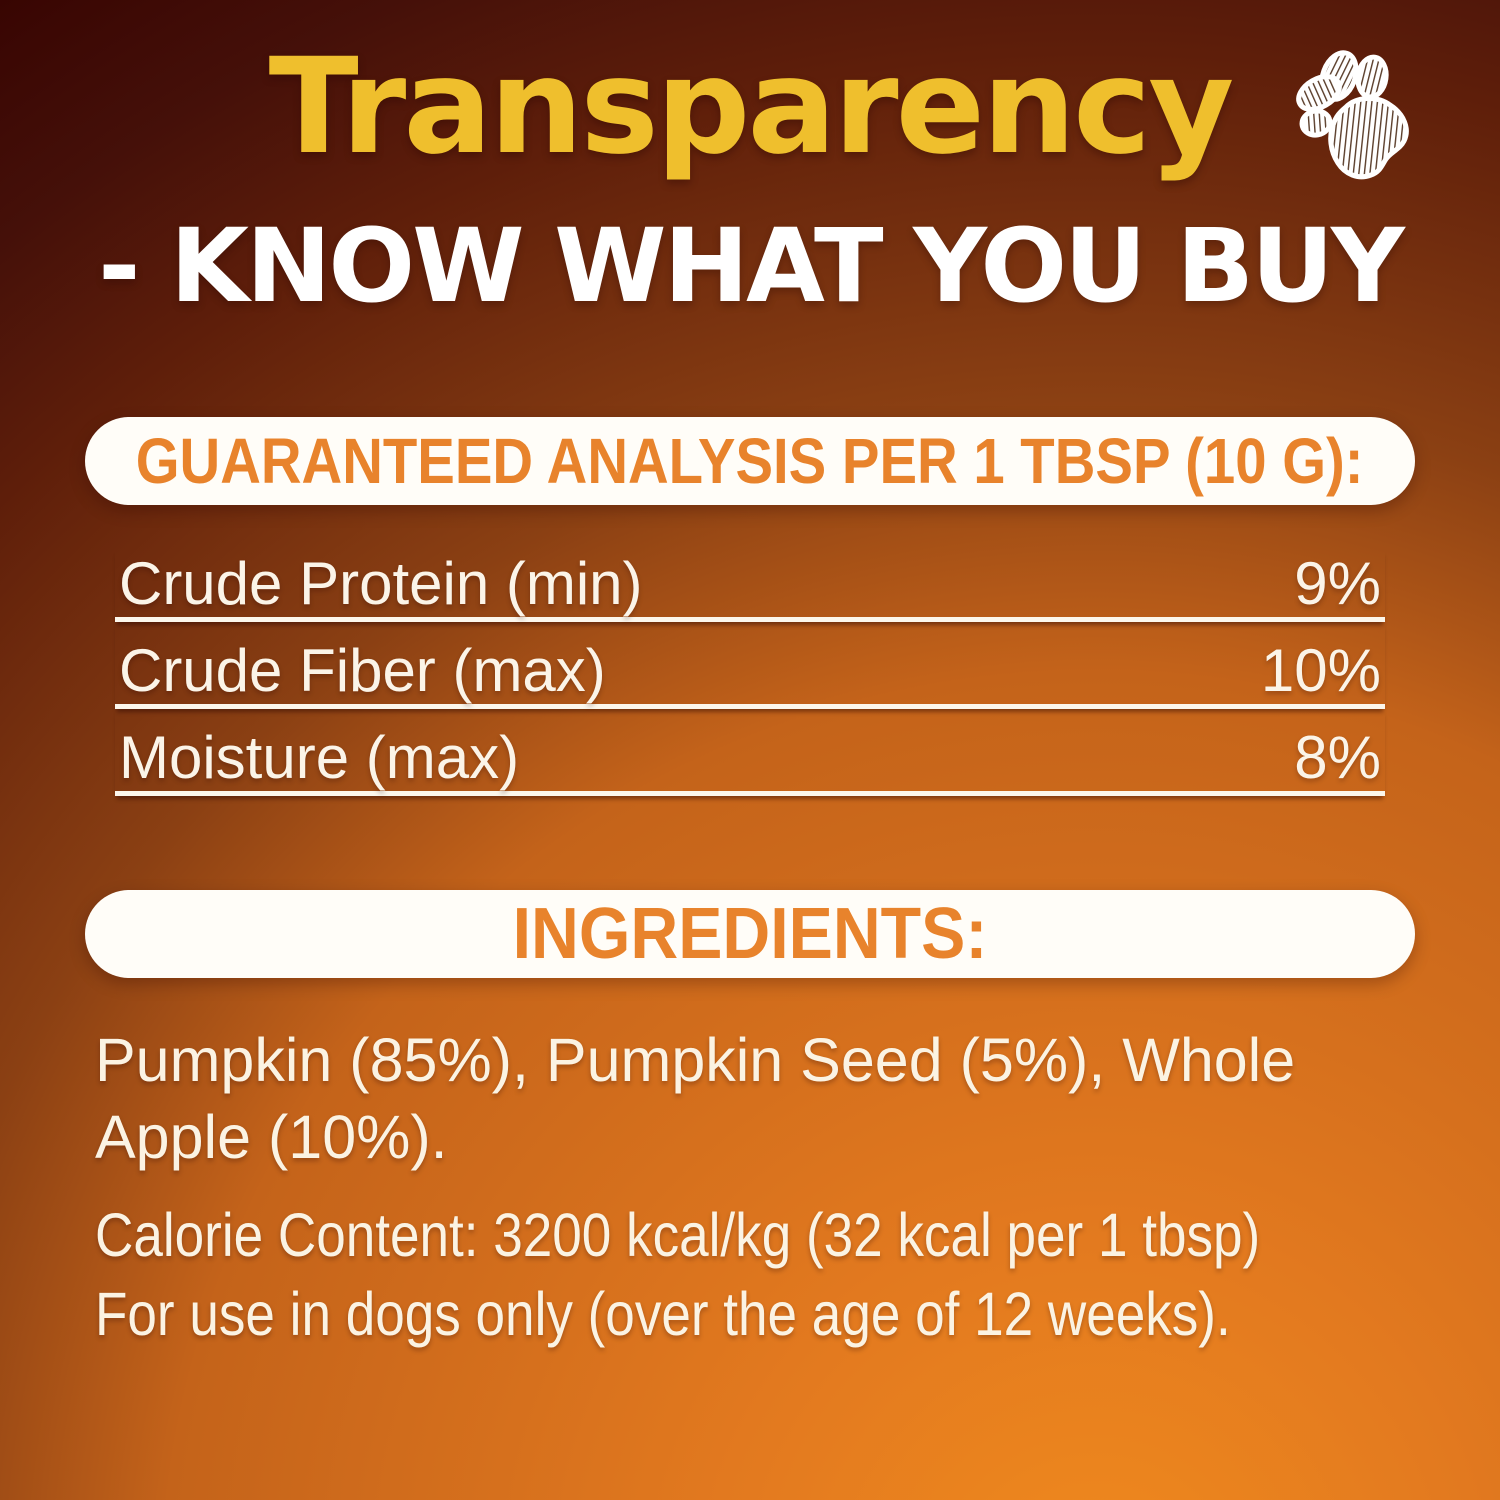 This screenshot has width=1500, height=1500. What do you see at coordinates (1320, 670) in the screenshot?
I see `analysis-row-value: 10%` at bounding box center [1320, 670].